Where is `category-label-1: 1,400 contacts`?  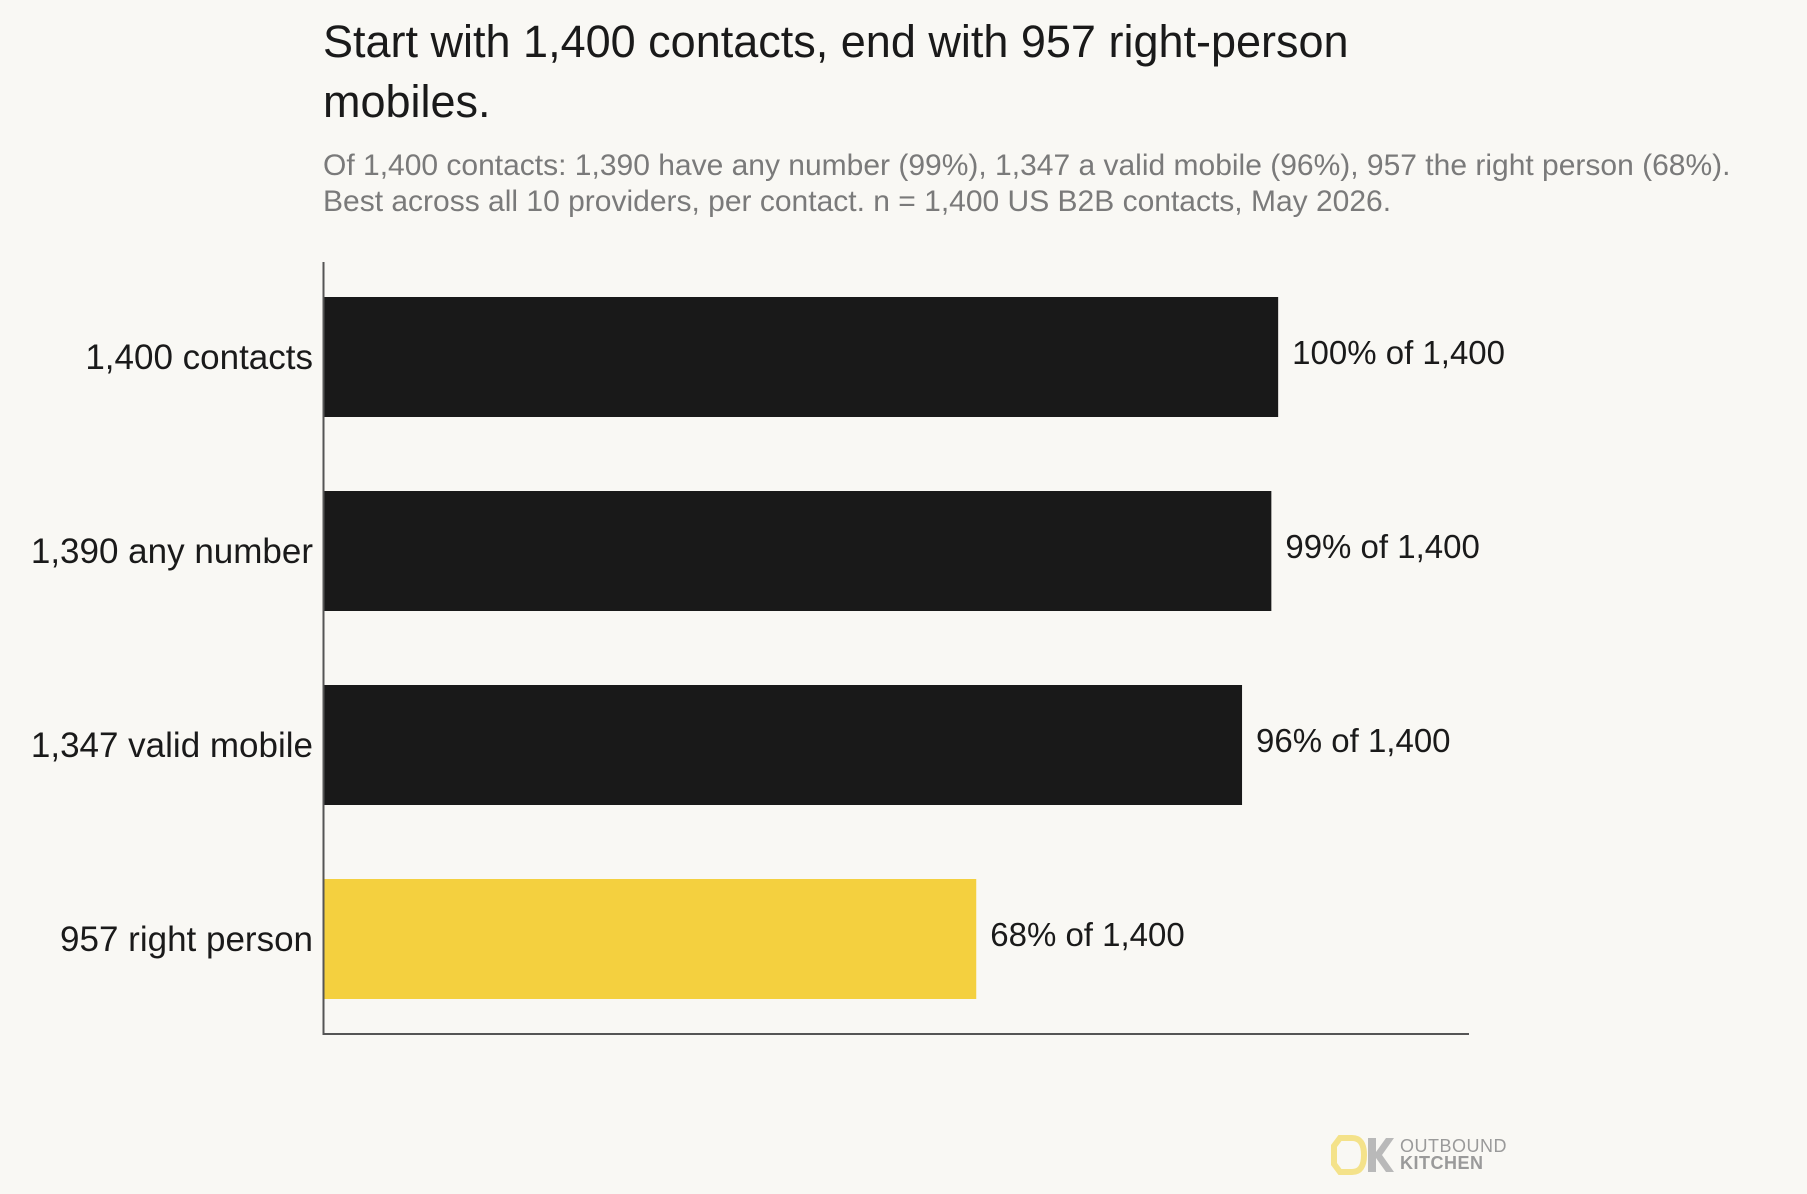 category-label-1: 1,400 contacts is located at coordinates (199, 357).